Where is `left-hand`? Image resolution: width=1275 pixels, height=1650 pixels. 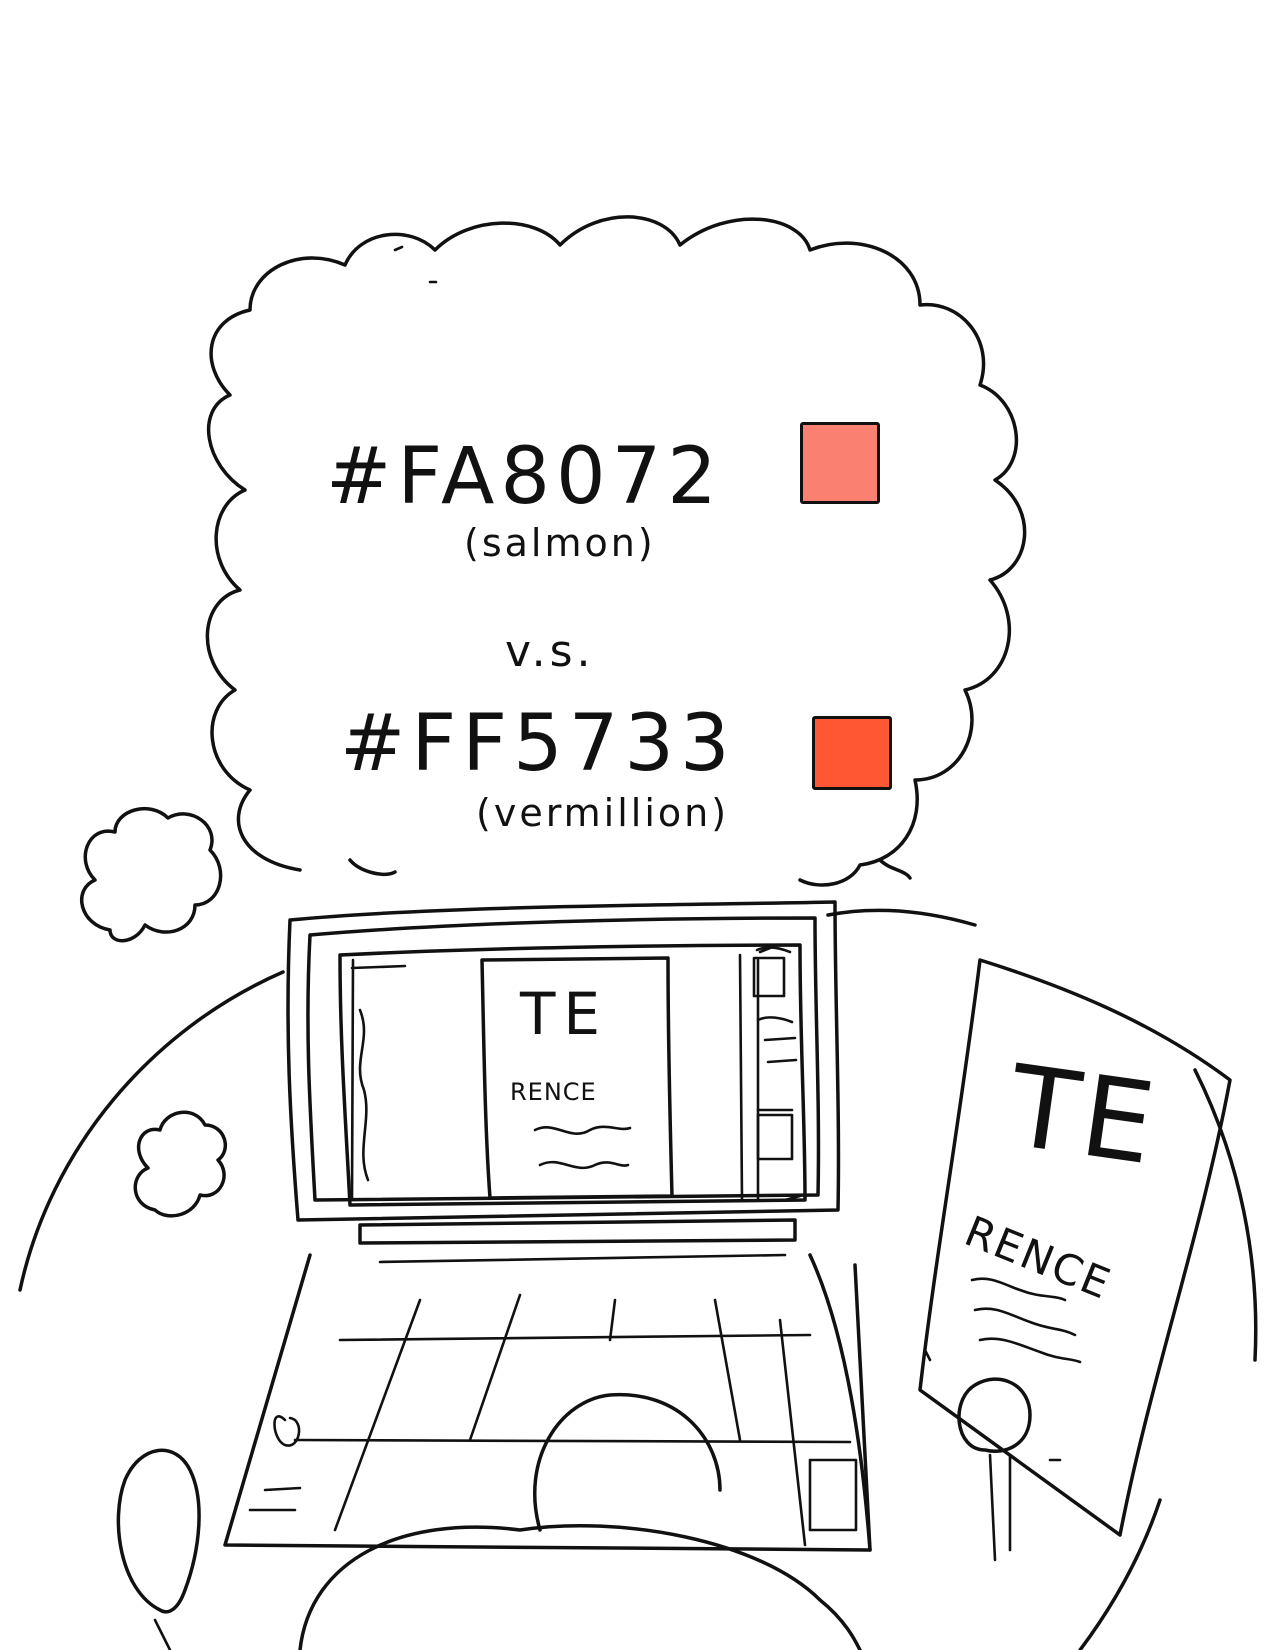 left-hand is located at coordinates (158, 1531).